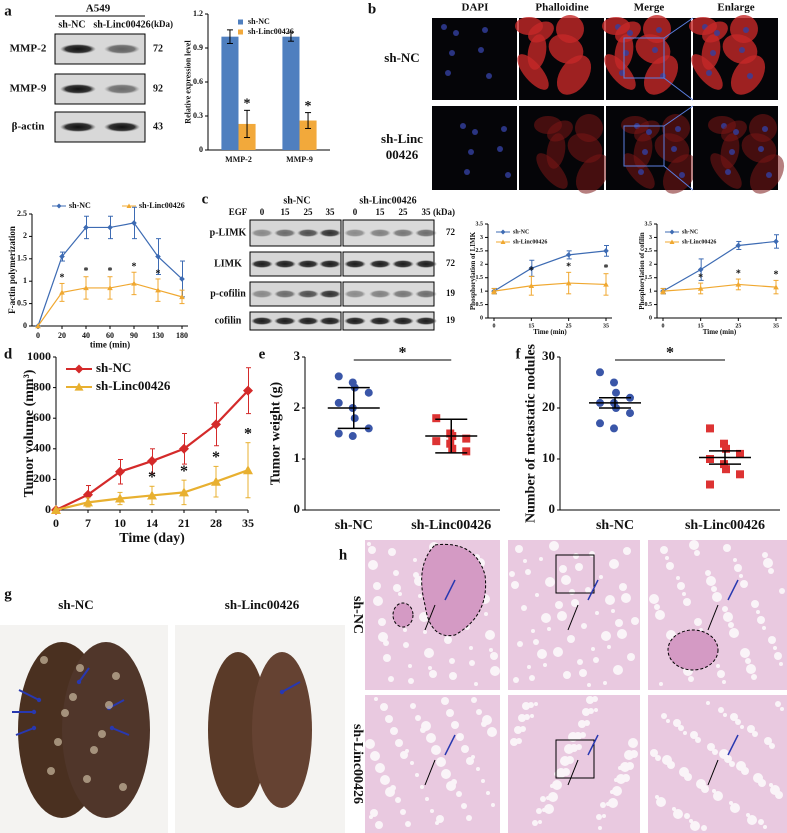  Describe the element at coordinates (548, 406) in the screenshot. I see `y-tick-label: 20` at that location.